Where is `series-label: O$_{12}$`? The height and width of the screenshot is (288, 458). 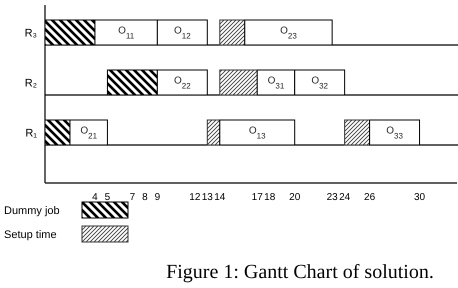
series-label: O$_{12}$ is located at coordinates (183, 33).